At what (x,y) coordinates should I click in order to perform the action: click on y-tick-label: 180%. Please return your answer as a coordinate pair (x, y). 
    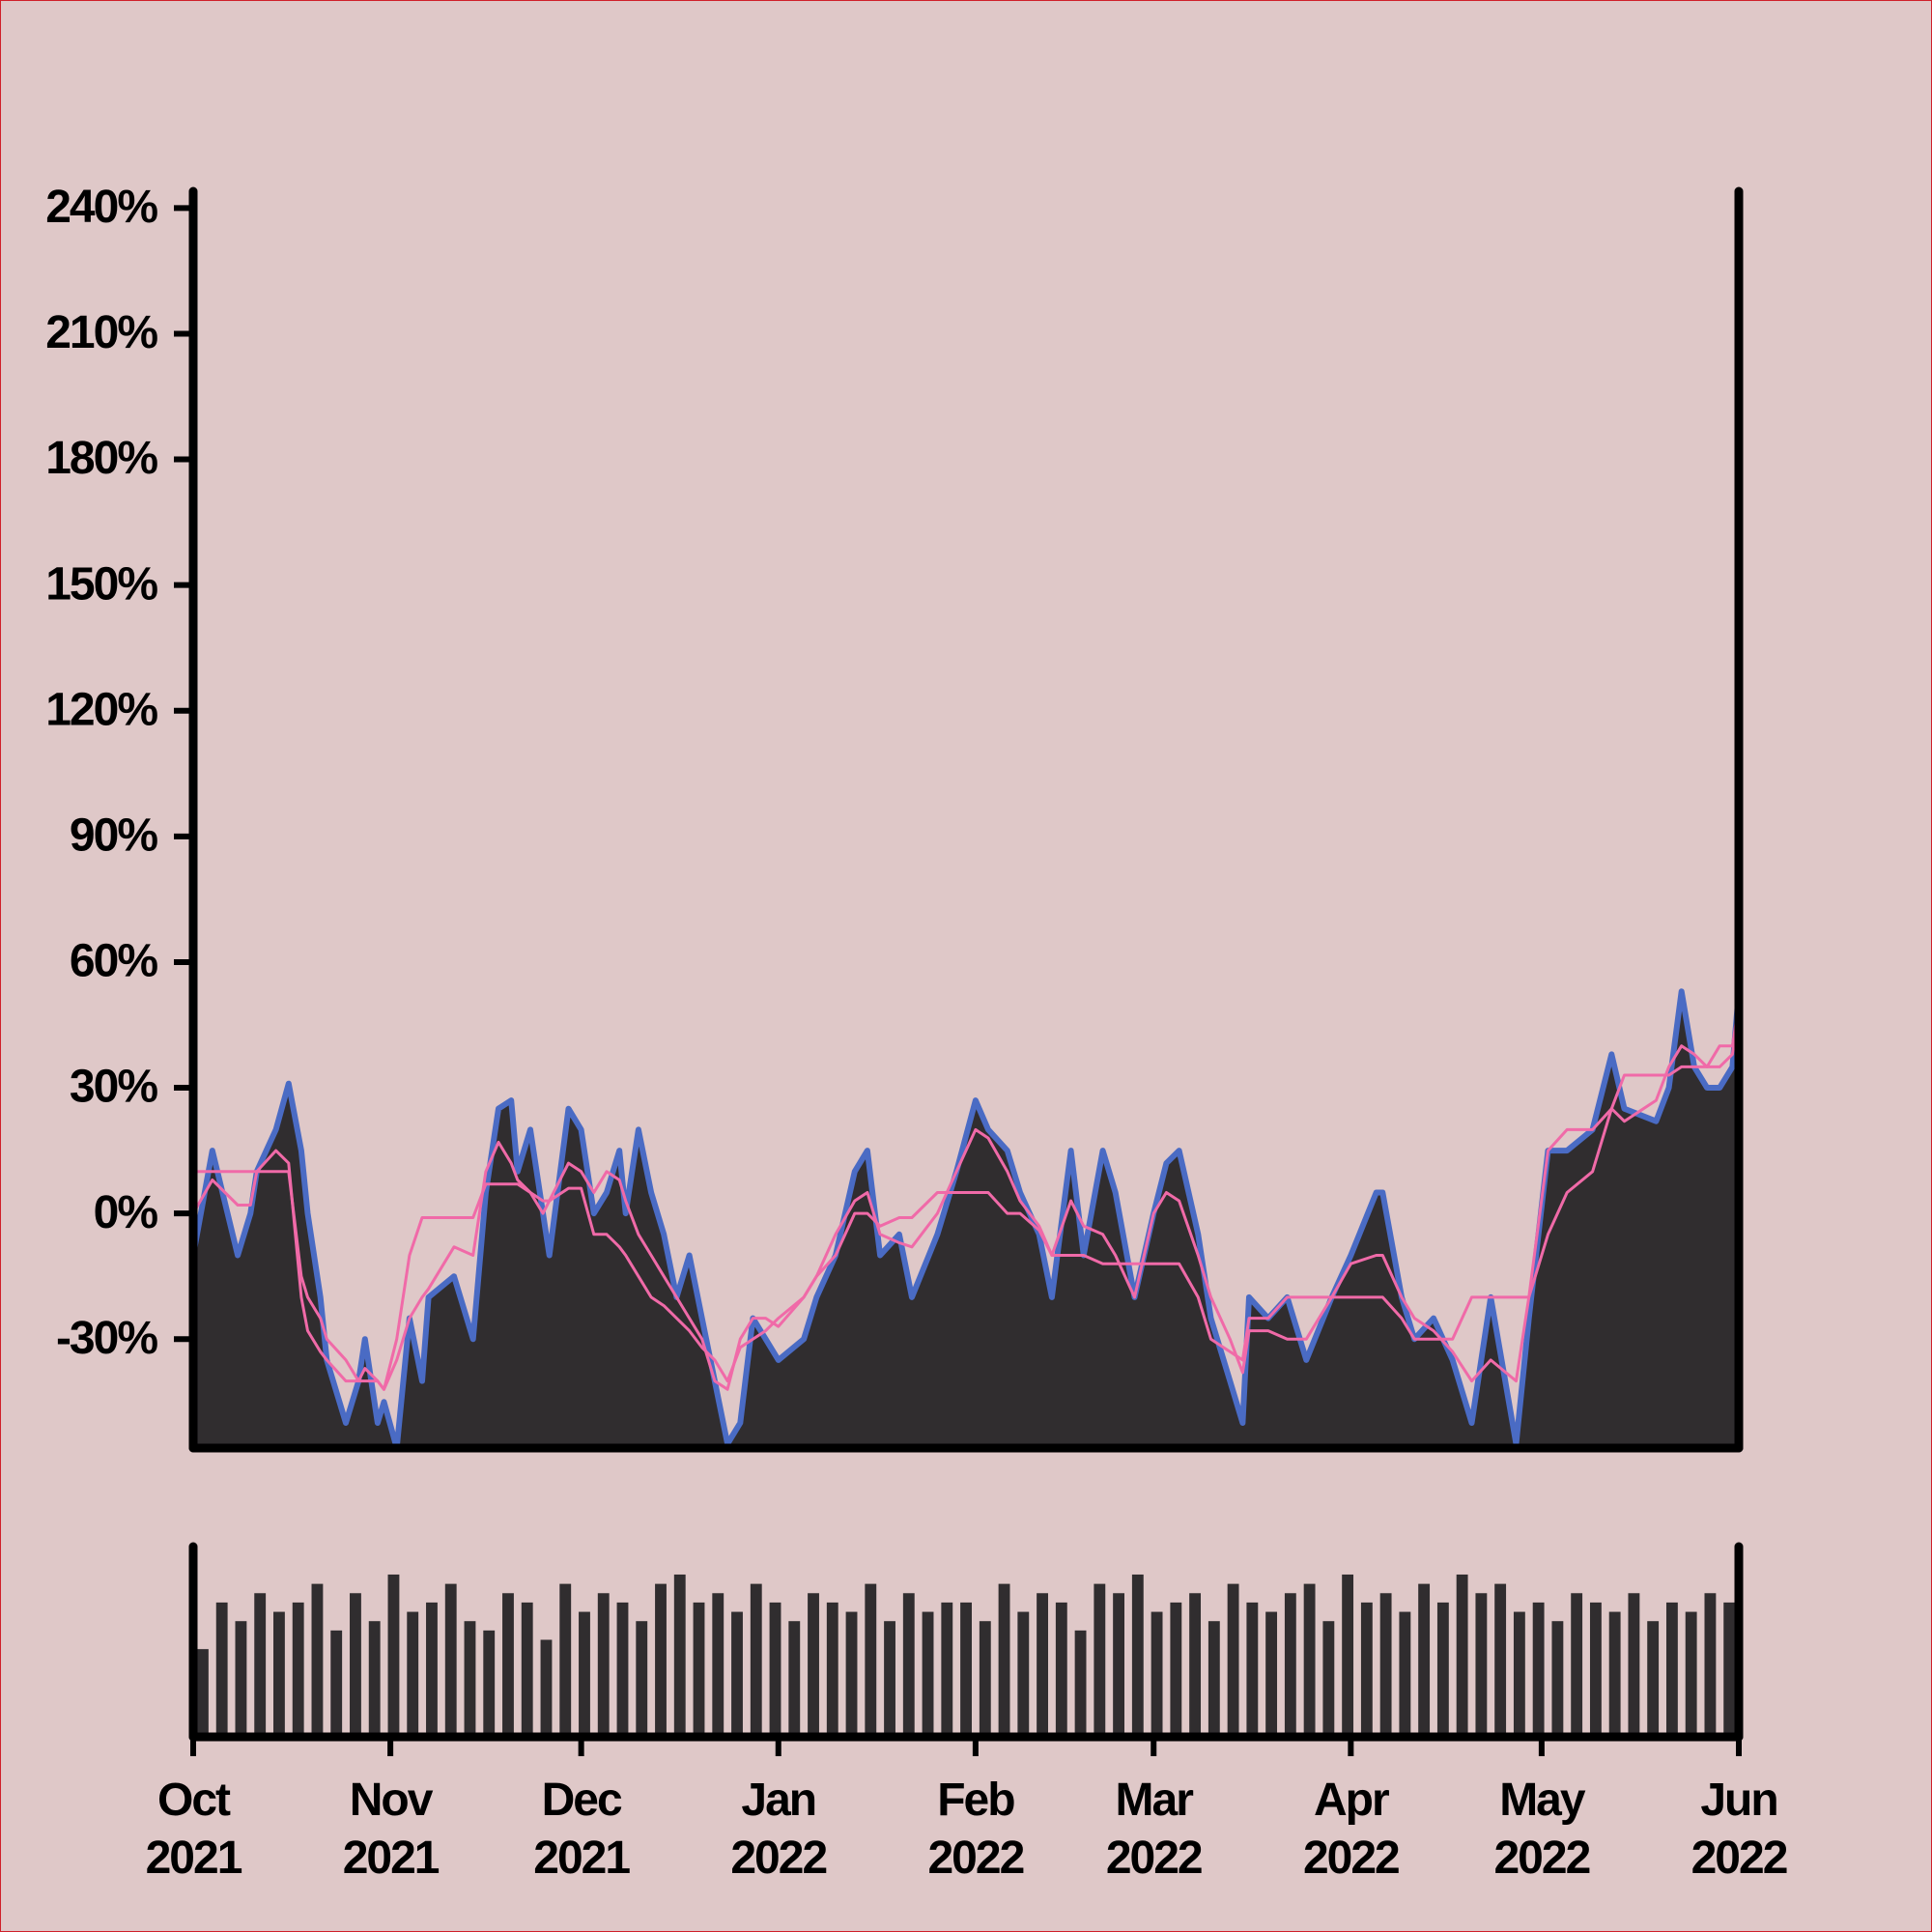
    Looking at the image, I should click on (101, 458).